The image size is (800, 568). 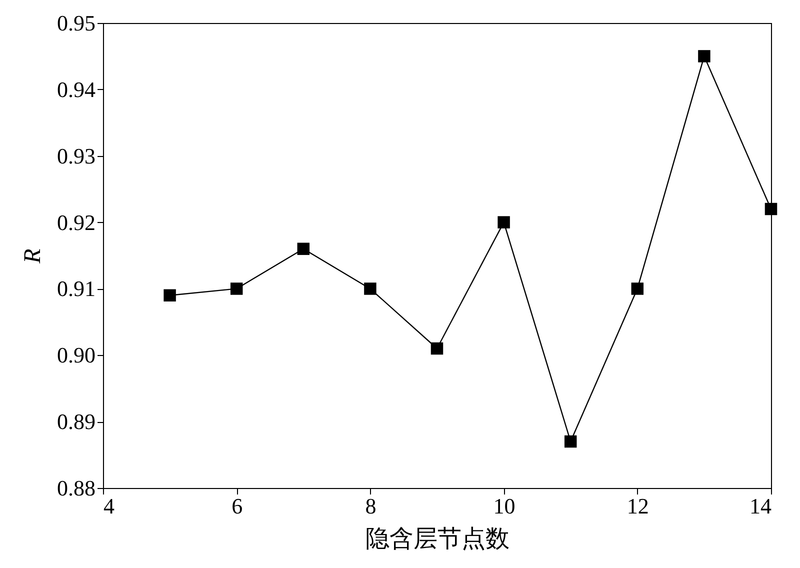 What do you see at coordinates (76, 421) in the screenshot?
I see `y-tick-label: 0.89` at bounding box center [76, 421].